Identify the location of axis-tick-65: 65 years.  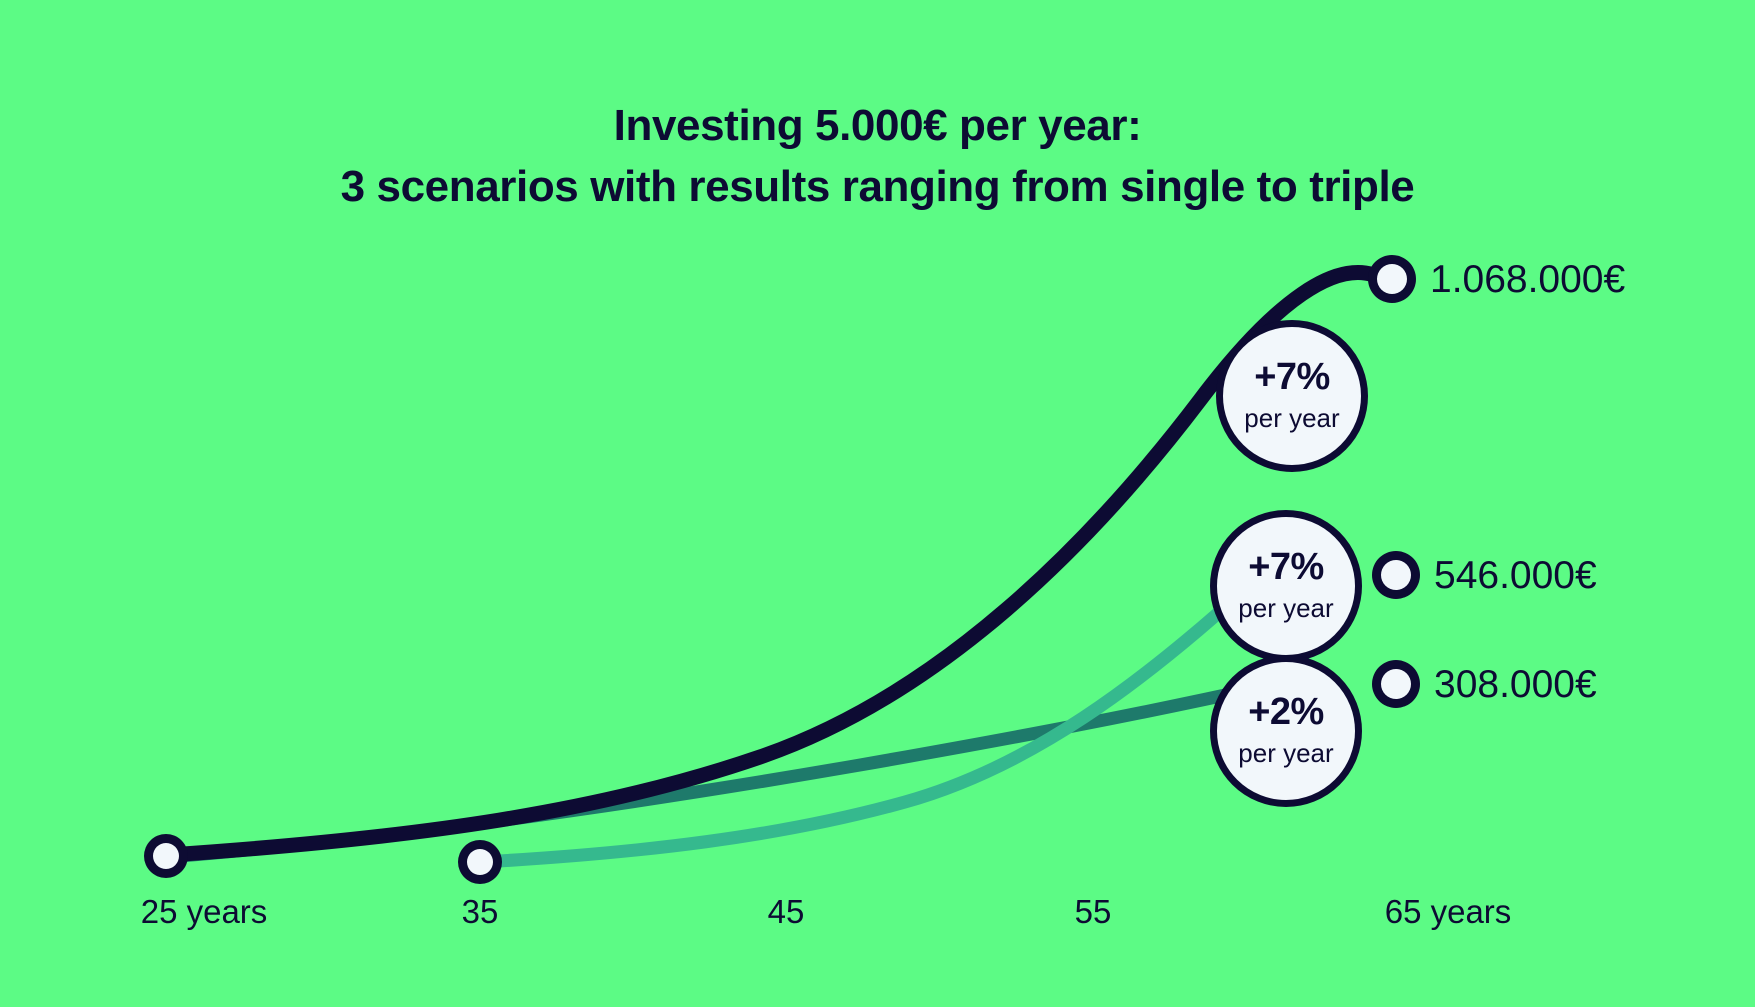
(1448, 911).